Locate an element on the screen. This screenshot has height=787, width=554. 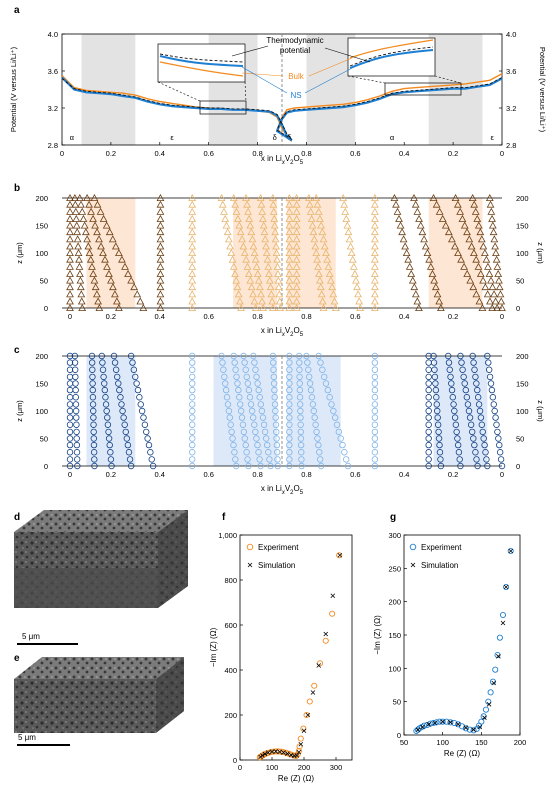
xtick-label: 0 is located at coordinates (70, 474).